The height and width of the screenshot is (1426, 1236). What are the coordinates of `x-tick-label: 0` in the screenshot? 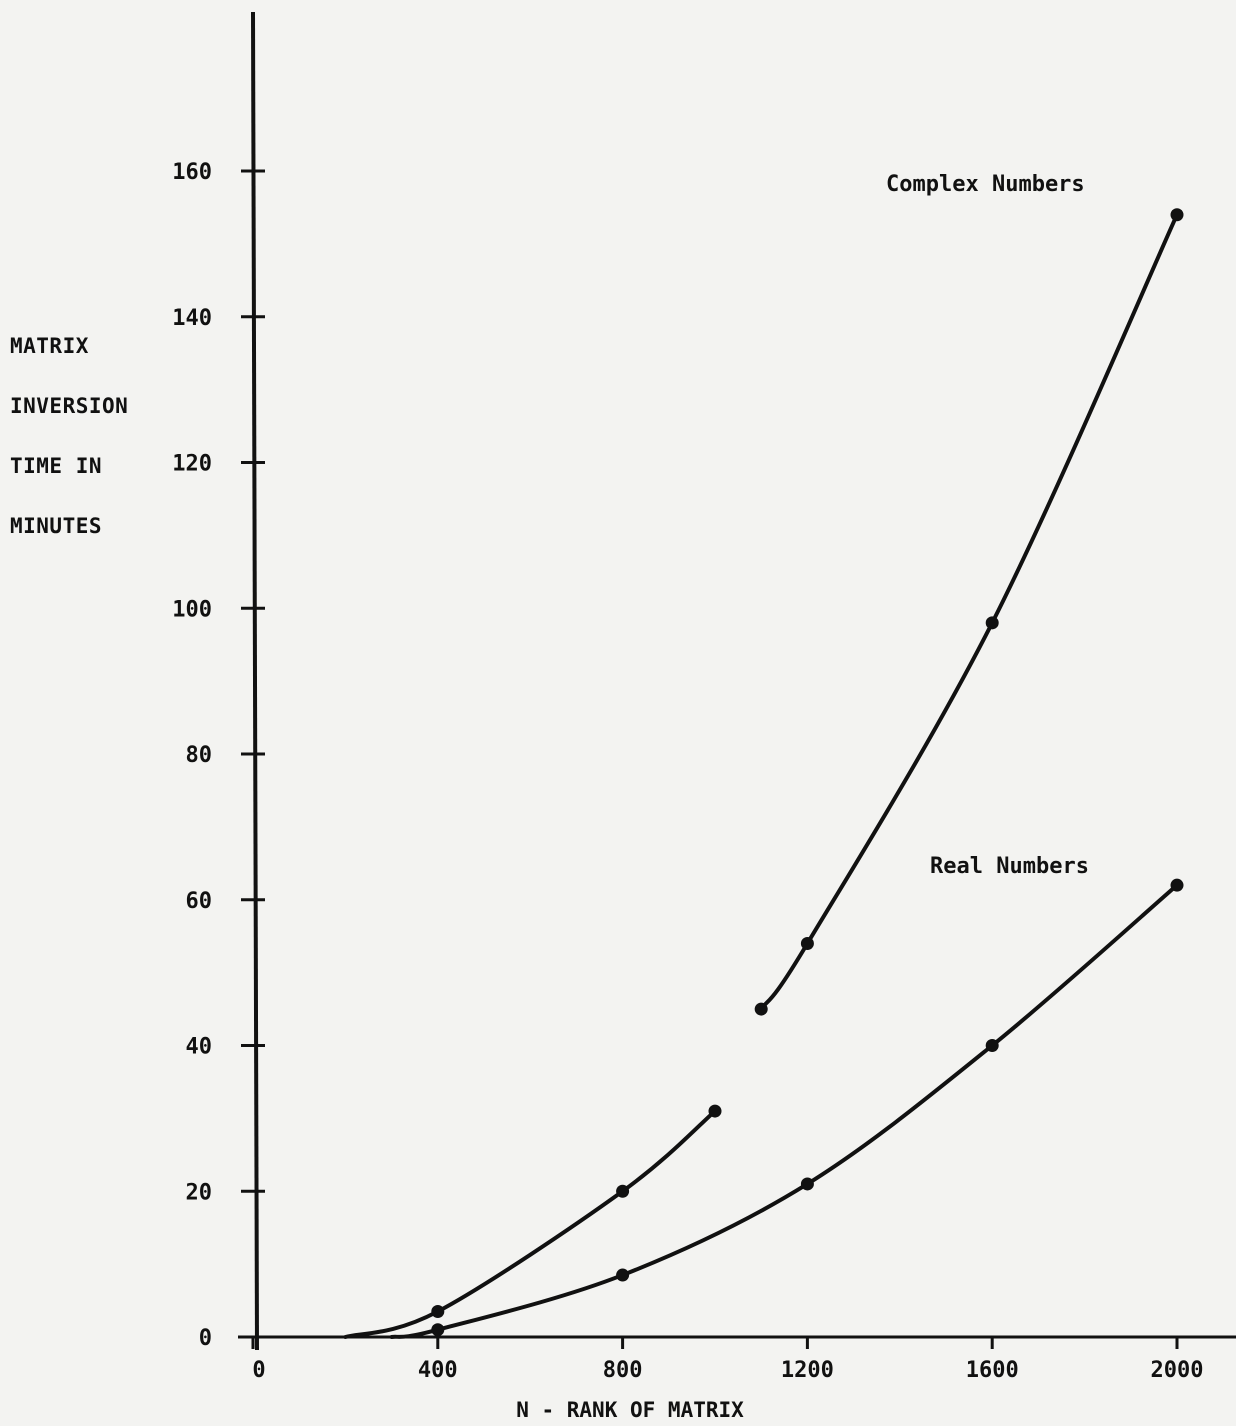 It's located at (258, 1370).